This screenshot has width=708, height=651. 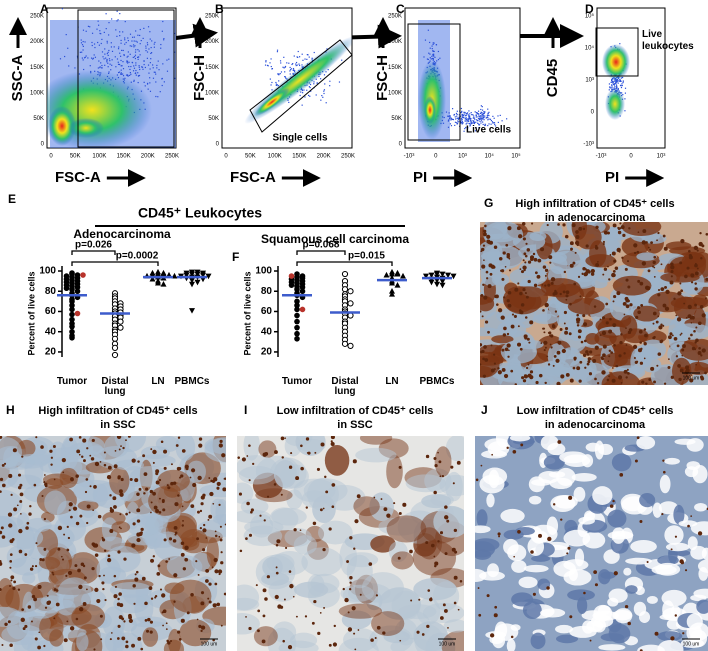 What do you see at coordinates (263, 271) in the screenshot?
I see `y-tick-label: 100` at bounding box center [263, 271].